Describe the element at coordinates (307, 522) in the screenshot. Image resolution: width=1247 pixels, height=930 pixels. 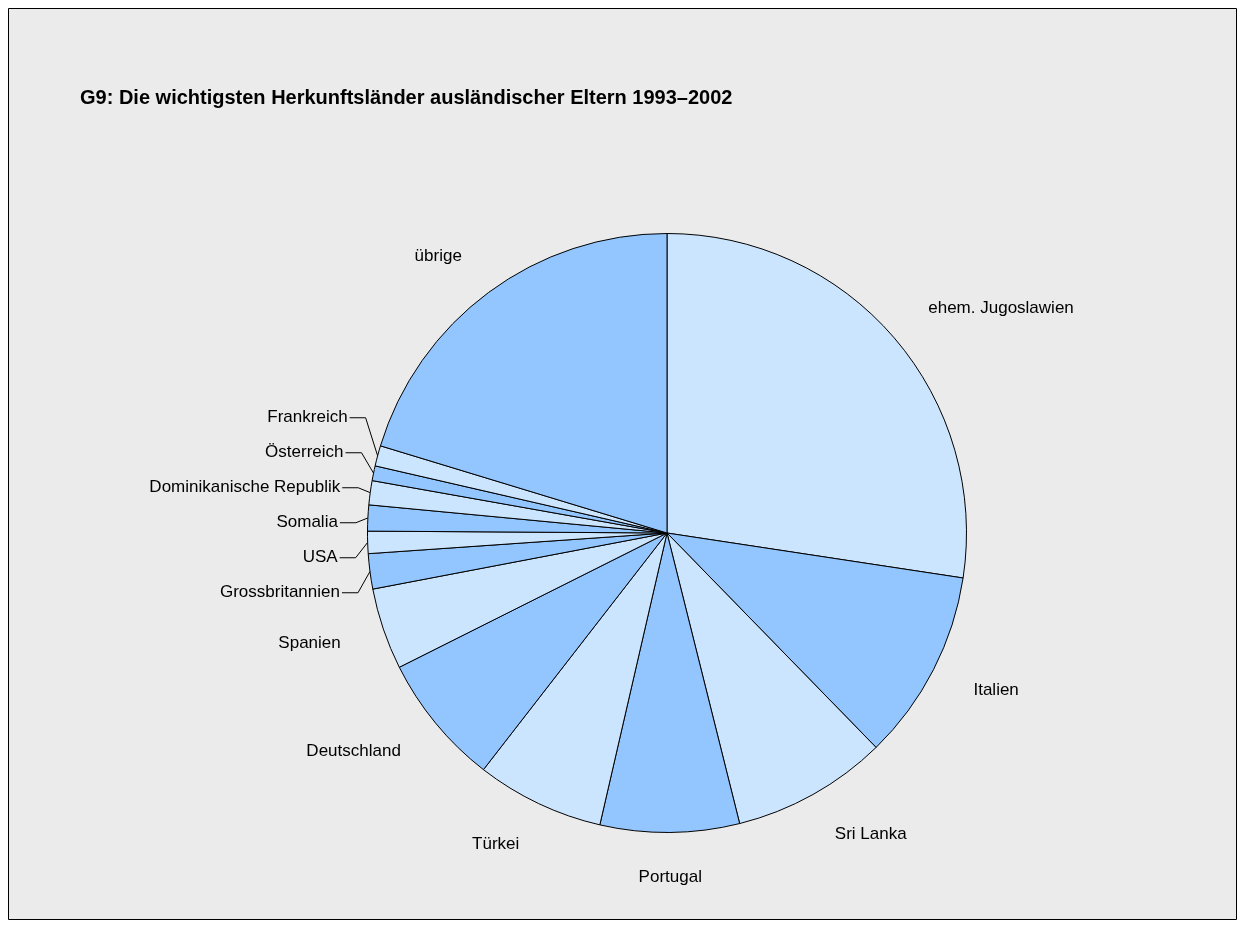
I see `slice-label: Somalia` at that location.